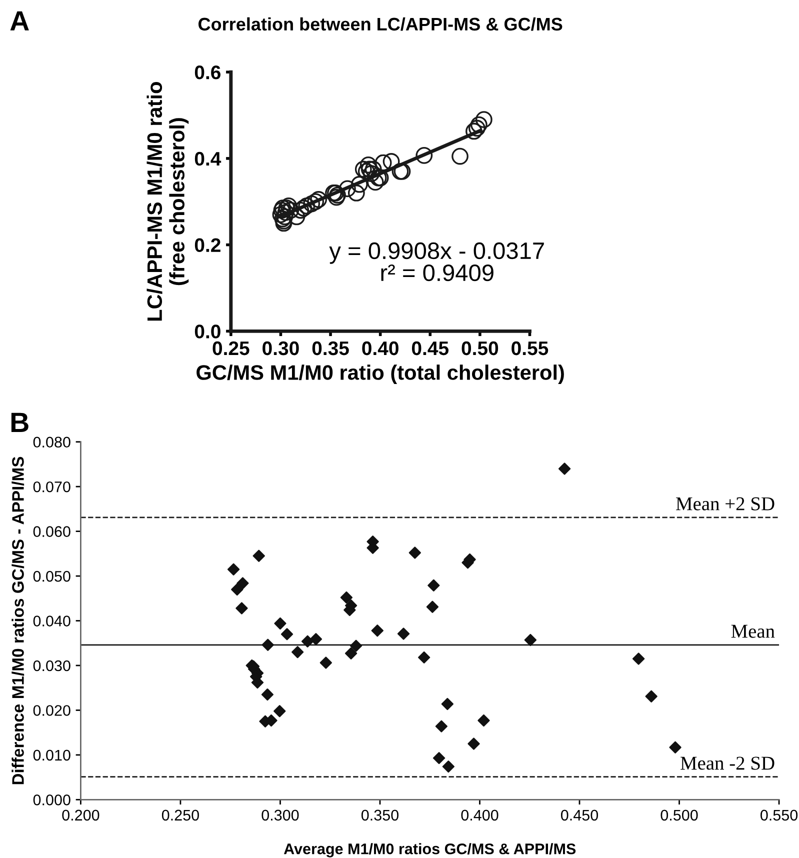  I want to click on ref-line-label: Mean, so click(753, 631).